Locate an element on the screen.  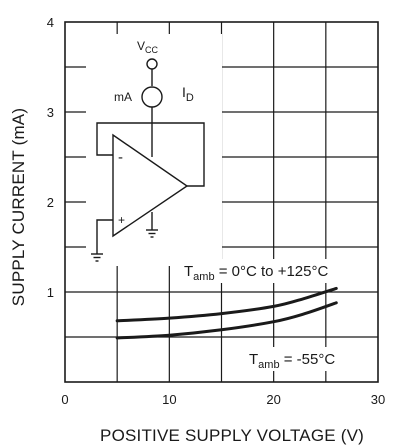
series-lines is located at coordinates (226, 313).